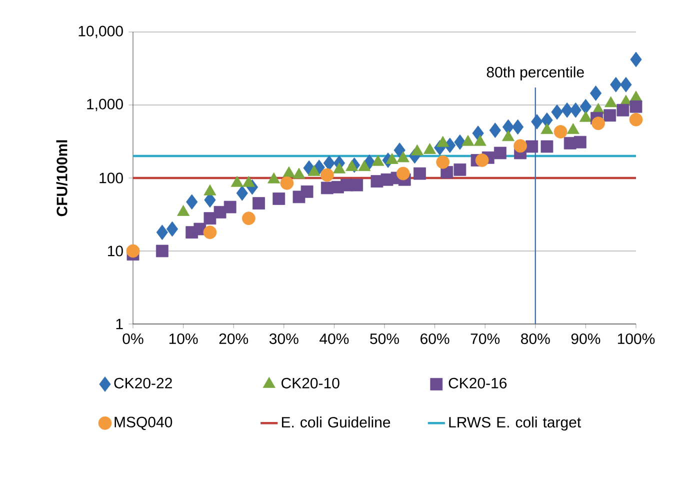 The width and height of the screenshot is (686, 502). What do you see at coordinates (384, 338) in the screenshot?
I see `x-tick-label: 50%` at bounding box center [384, 338].